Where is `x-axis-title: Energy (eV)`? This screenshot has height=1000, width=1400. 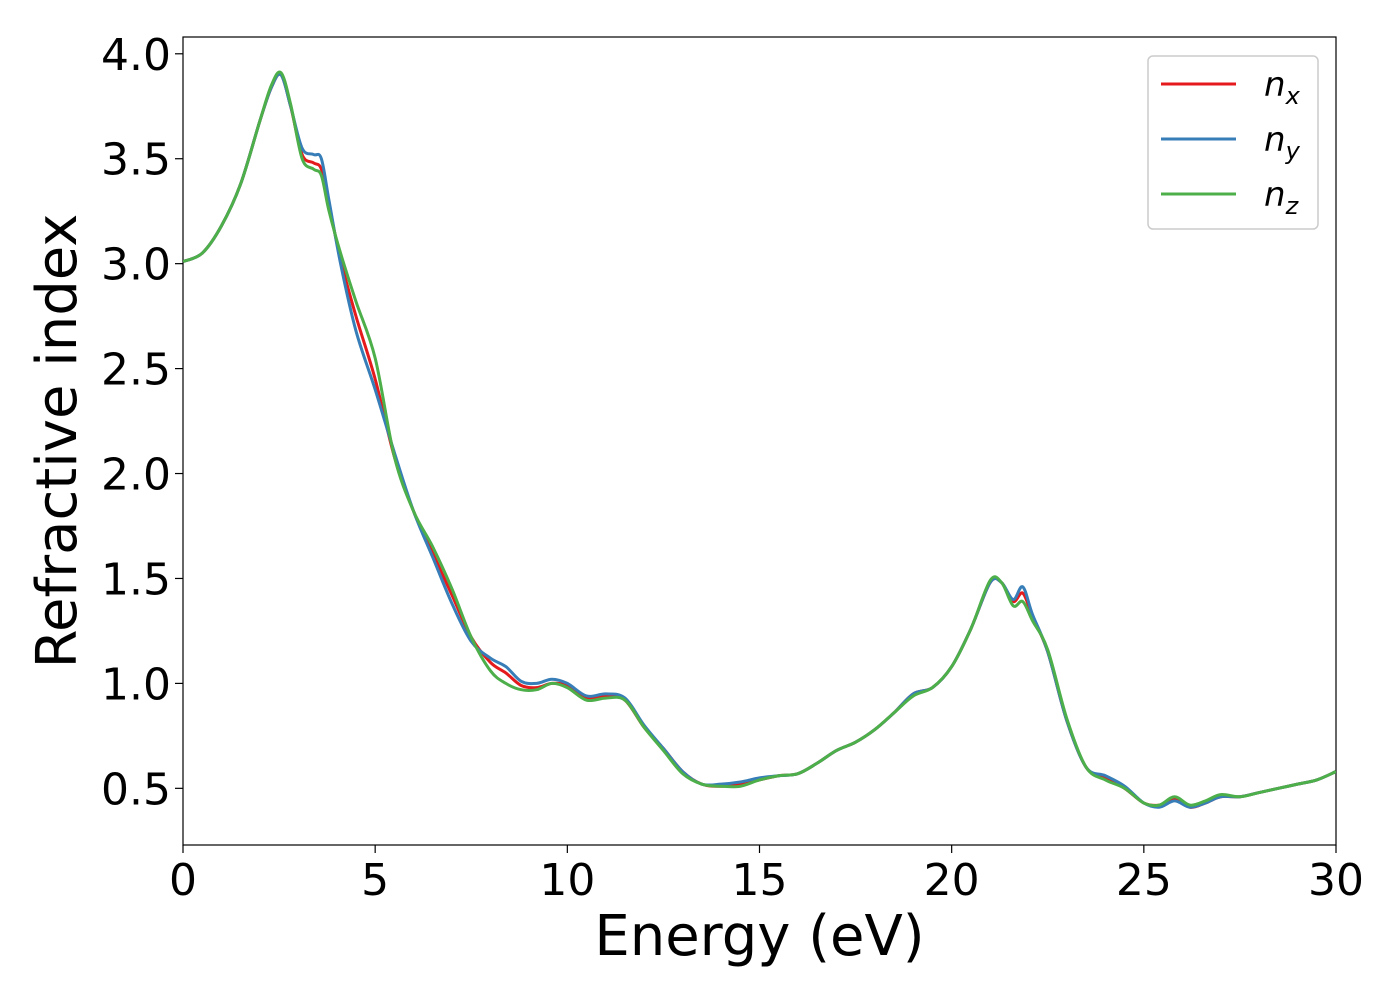
x-axis-title: Energy (eV) is located at coordinates (759, 936).